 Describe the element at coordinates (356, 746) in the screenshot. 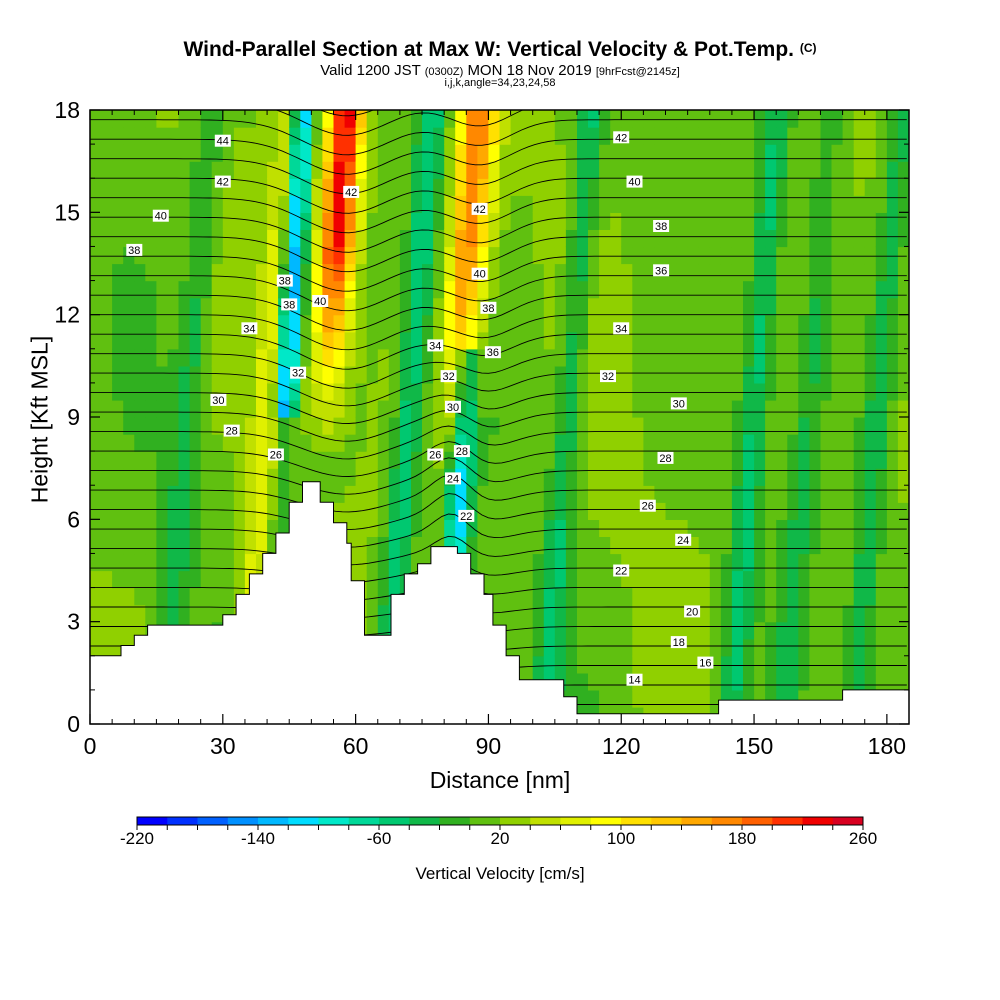

I see `x-tick-label: 60` at that location.